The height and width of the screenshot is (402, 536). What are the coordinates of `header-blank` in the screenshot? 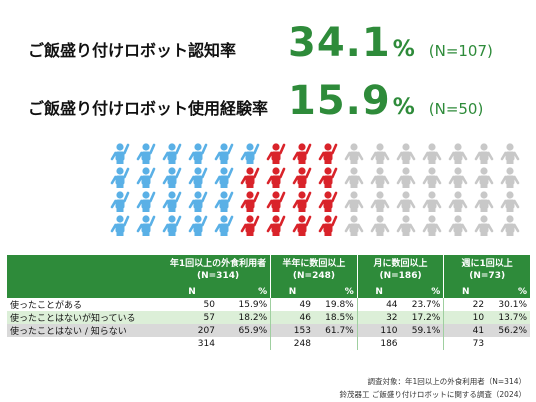 It's located at (86, 270).